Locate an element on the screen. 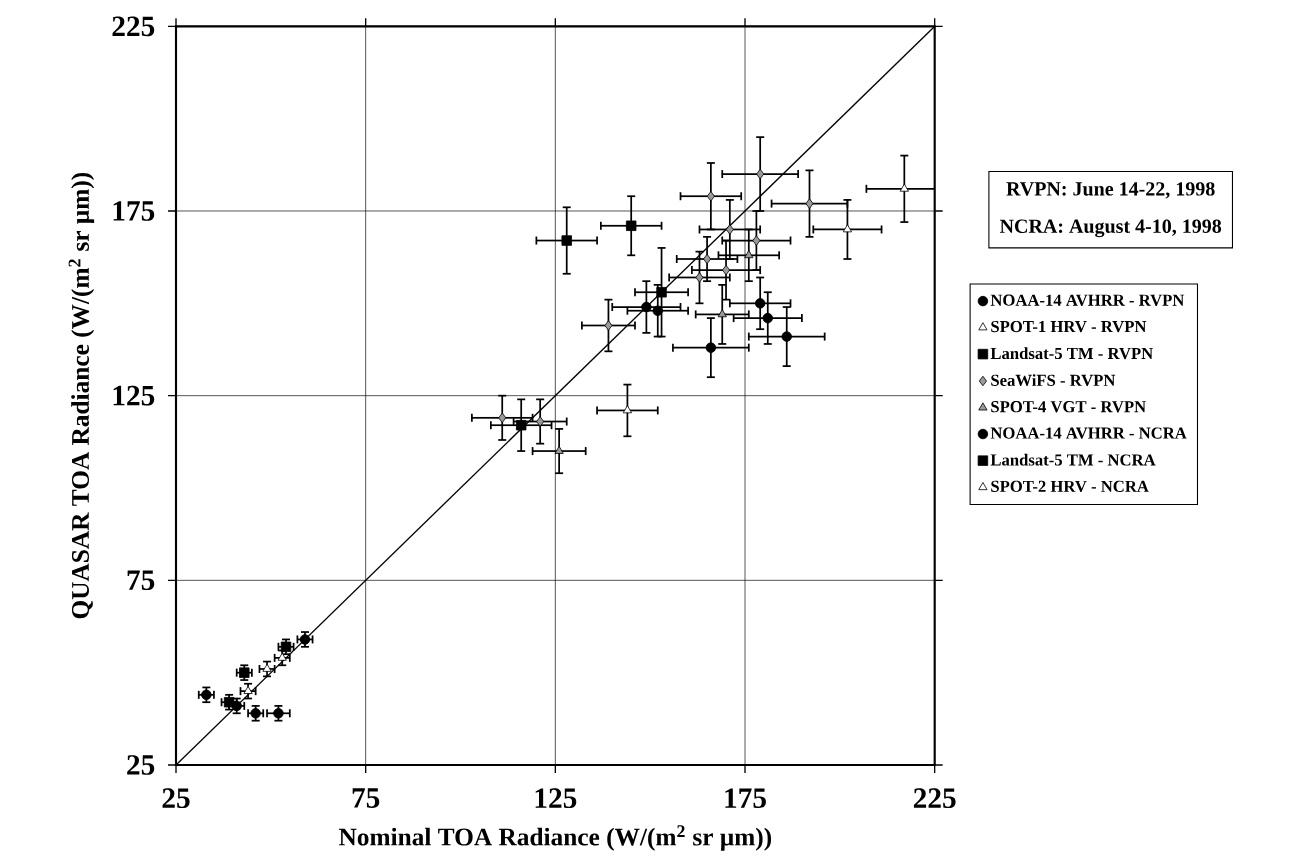 The width and height of the screenshot is (1291, 867). x-tick-label: 225 is located at coordinates (934, 798).